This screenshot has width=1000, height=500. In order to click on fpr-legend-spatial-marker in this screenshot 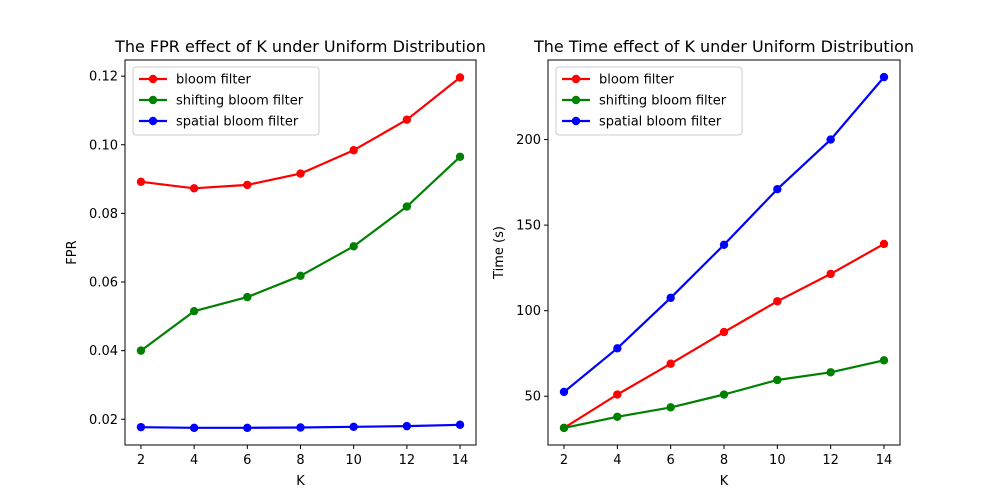, I will do `click(153, 121)`.